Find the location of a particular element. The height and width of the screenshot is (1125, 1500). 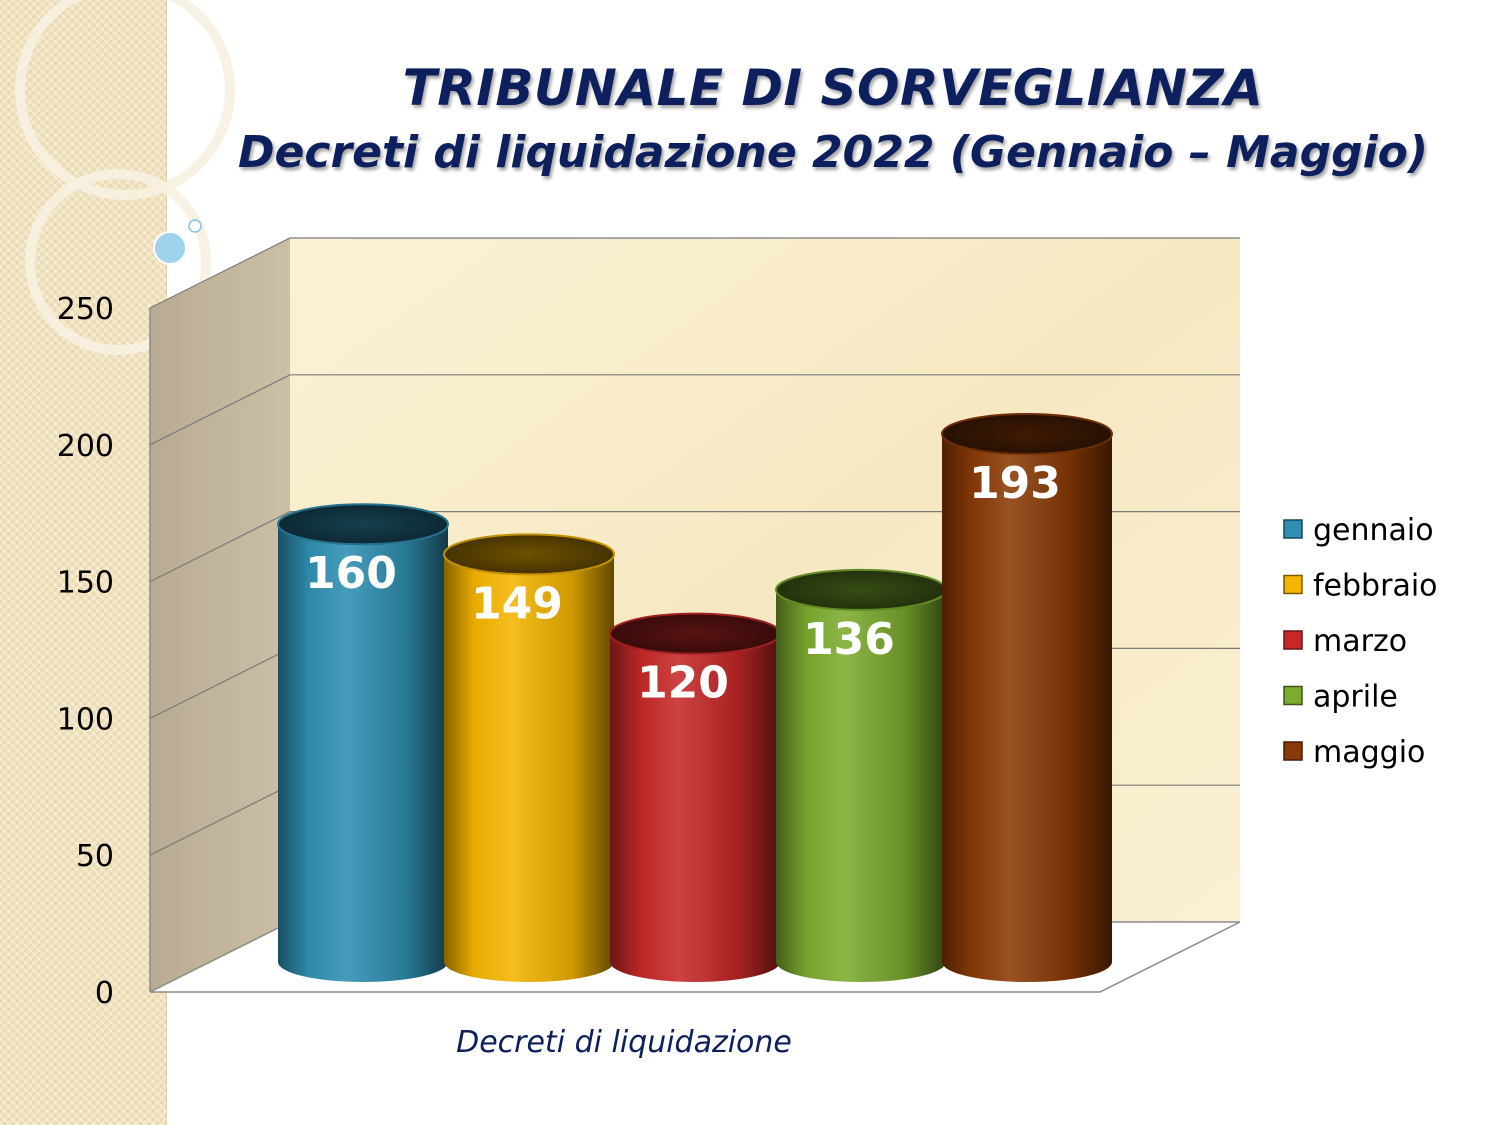

chart-side-wall is located at coordinates (220, 615).